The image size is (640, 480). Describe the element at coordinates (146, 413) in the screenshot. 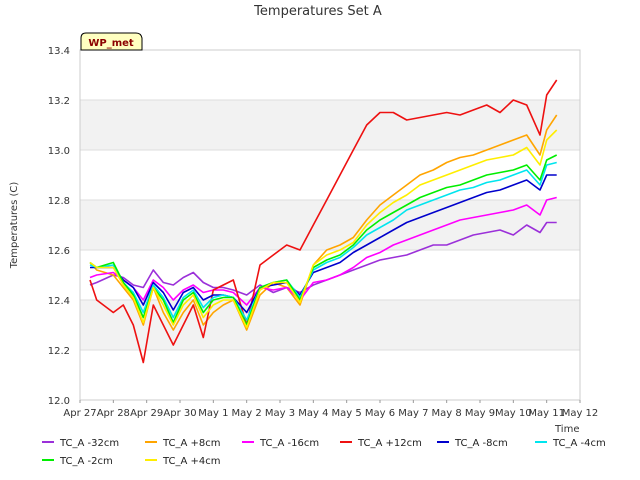

I see `x-tick-label: Apr 29` at that location.